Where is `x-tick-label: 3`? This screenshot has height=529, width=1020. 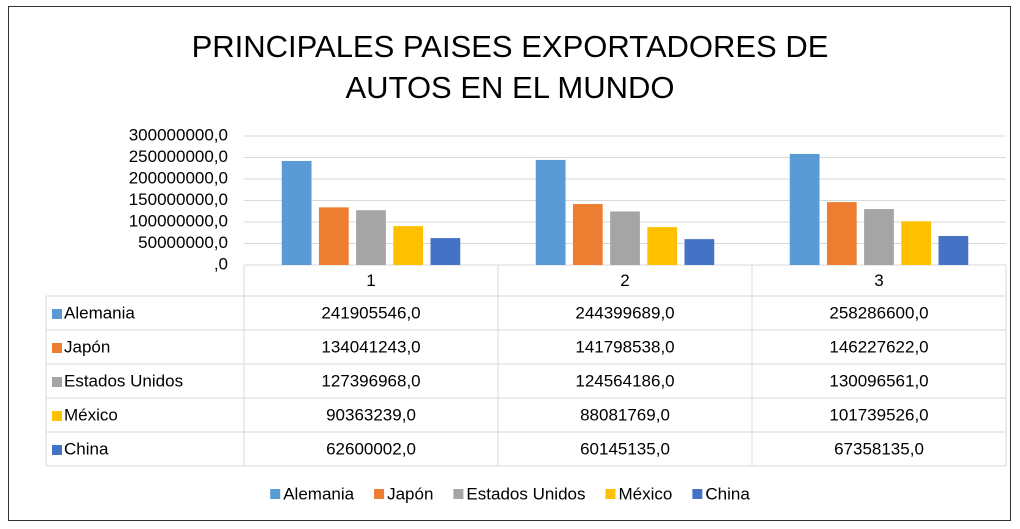 x-tick-label: 3 is located at coordinates (878, 280).